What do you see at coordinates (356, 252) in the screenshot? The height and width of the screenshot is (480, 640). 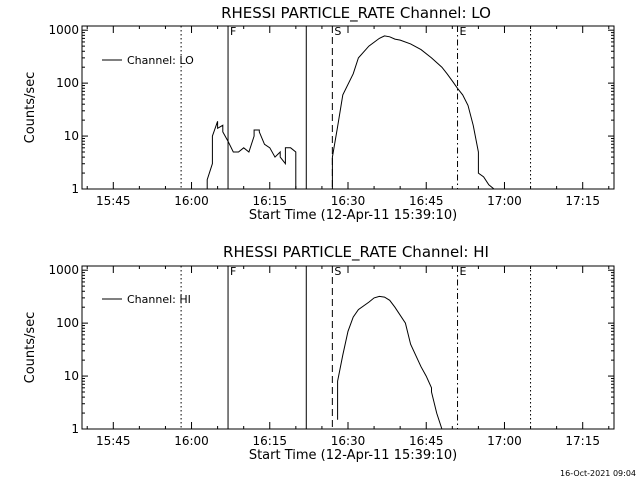 I see `chart-title: RHESSI PARTICLE_RATE Channel: HI` at bounding box center [356, 252].